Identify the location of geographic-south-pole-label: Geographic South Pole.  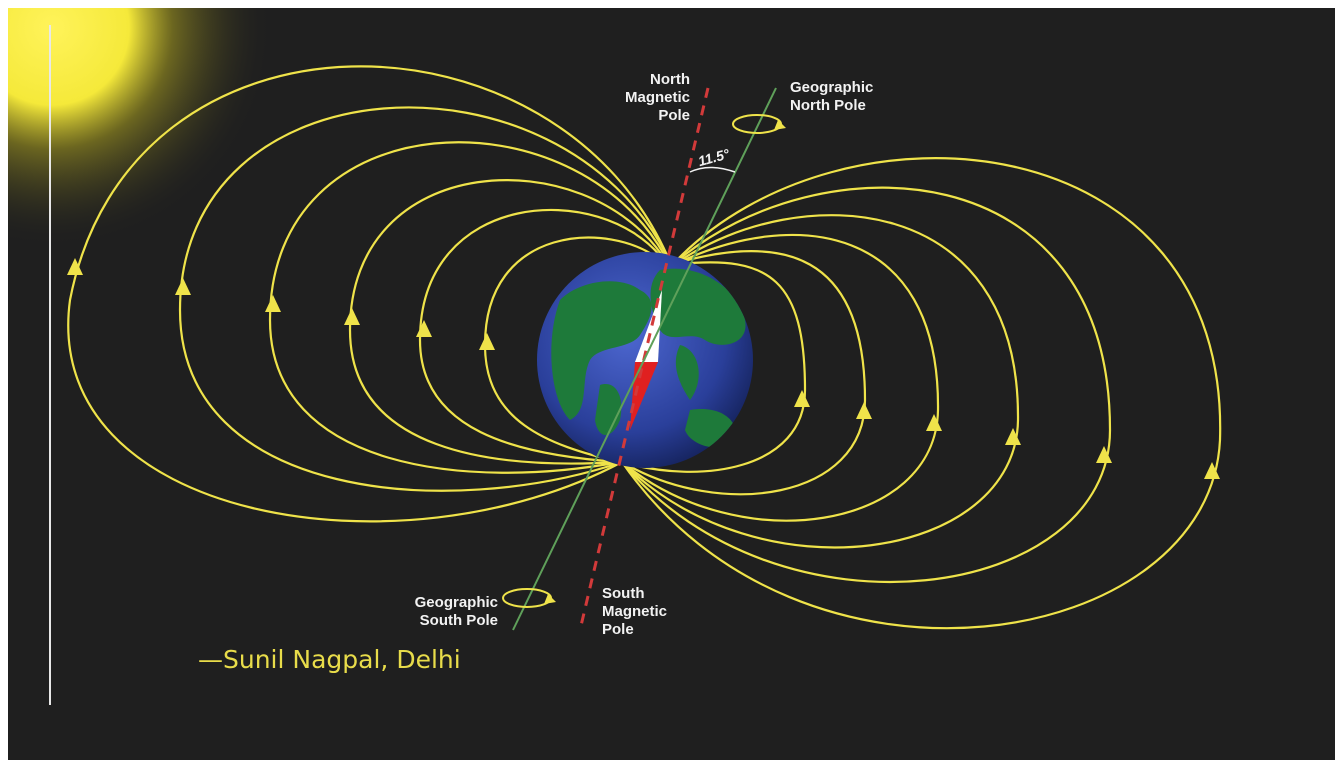
(456, 611).